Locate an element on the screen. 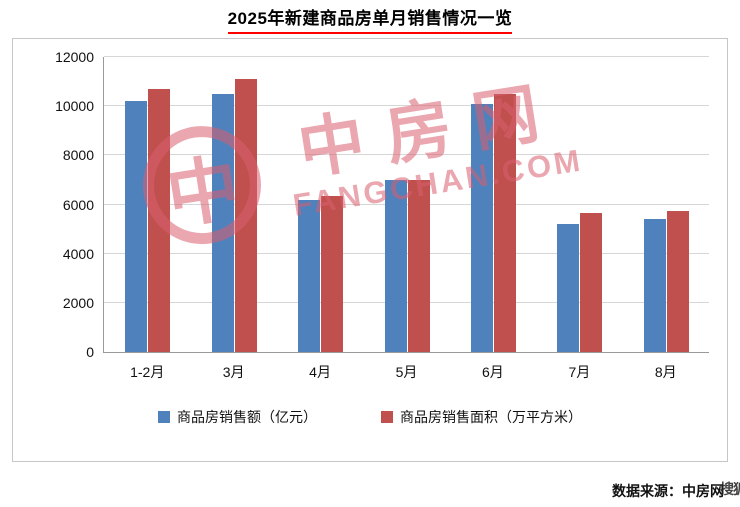 Image resolution: width=740 pixels, height=507 pixels. x-tick-label: 8月 is located at coordinates (665, 372).